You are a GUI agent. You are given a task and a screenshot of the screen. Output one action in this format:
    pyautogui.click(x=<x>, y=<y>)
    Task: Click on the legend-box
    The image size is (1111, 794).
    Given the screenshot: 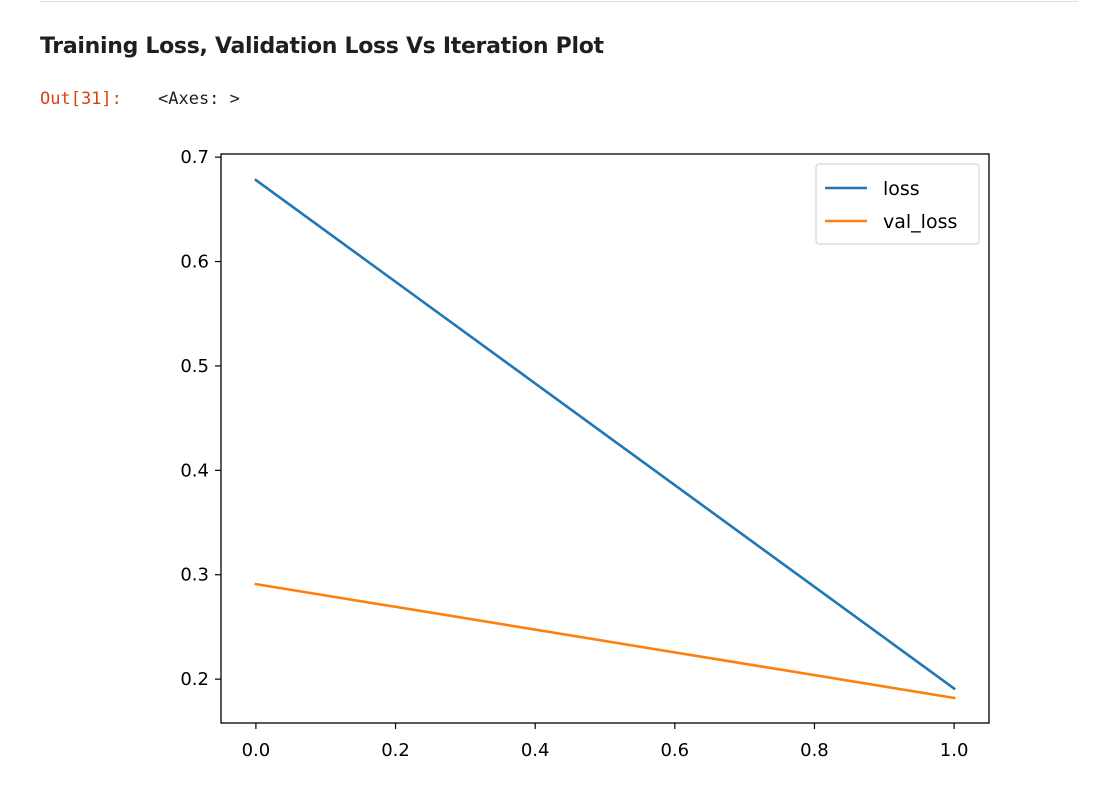 What is the action you would take?
    pyautogui.click(x=897, y=204)
    